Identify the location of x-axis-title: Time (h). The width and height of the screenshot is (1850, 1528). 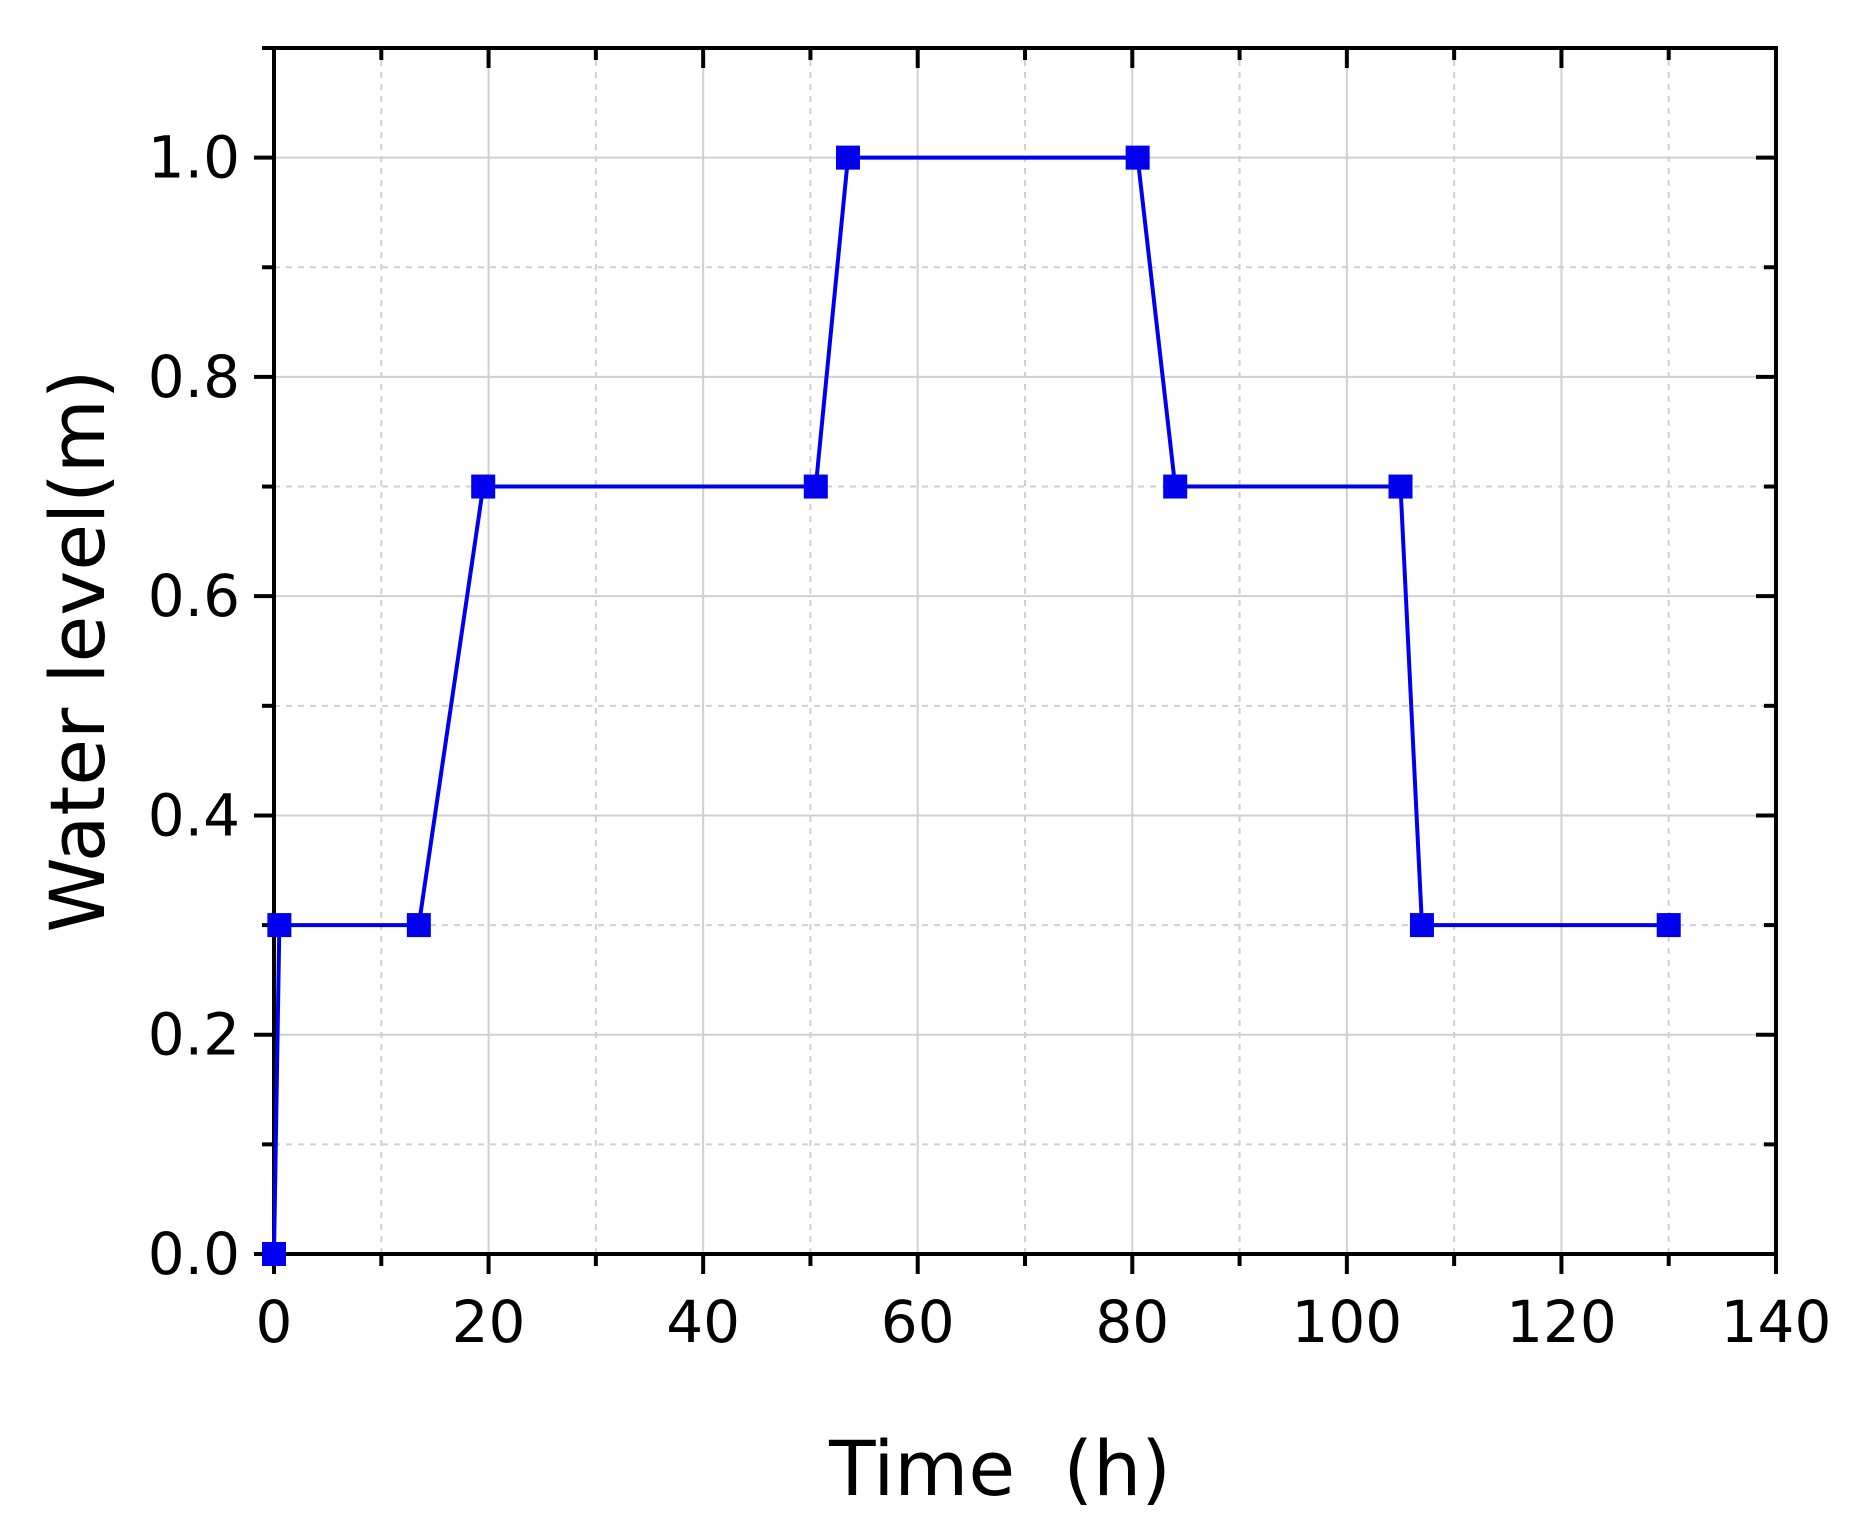
(999, 1468).